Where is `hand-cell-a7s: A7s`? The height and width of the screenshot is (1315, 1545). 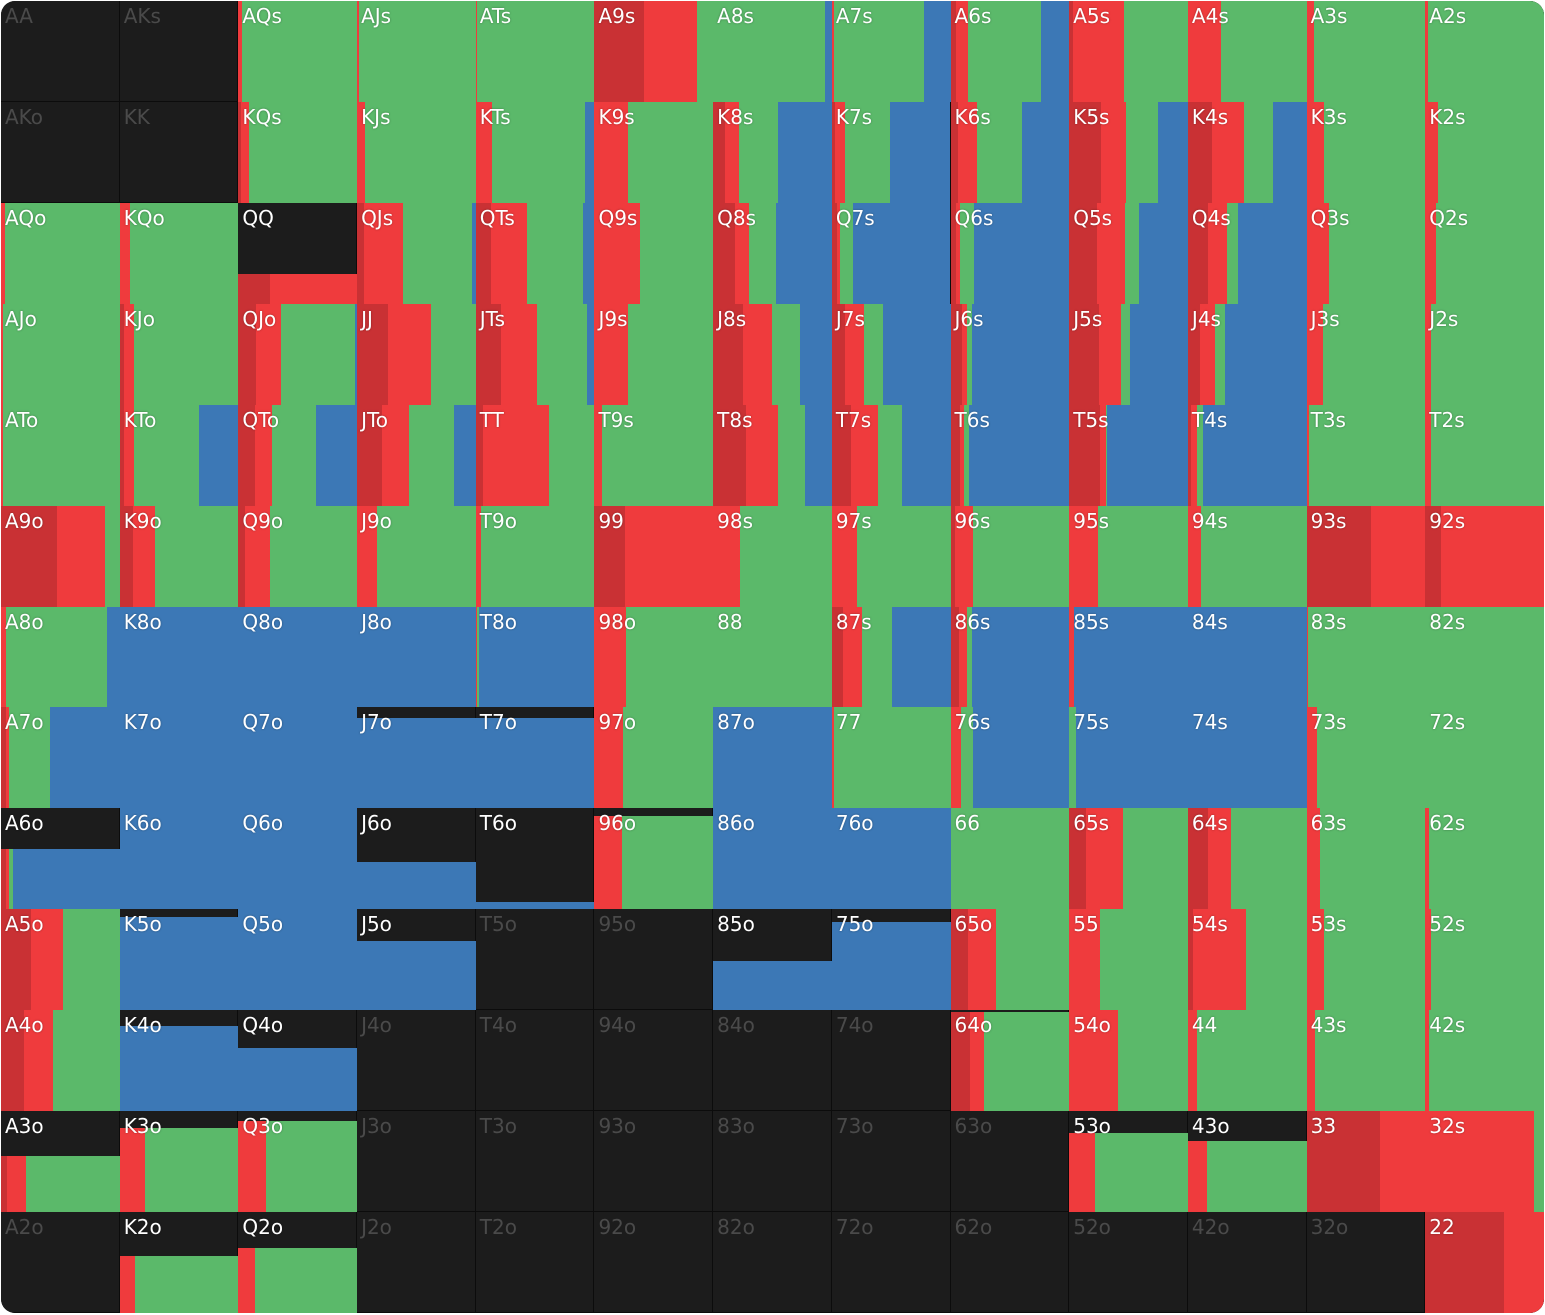 hand-cell-a7s: A7s is located at coordinates (891, 51).